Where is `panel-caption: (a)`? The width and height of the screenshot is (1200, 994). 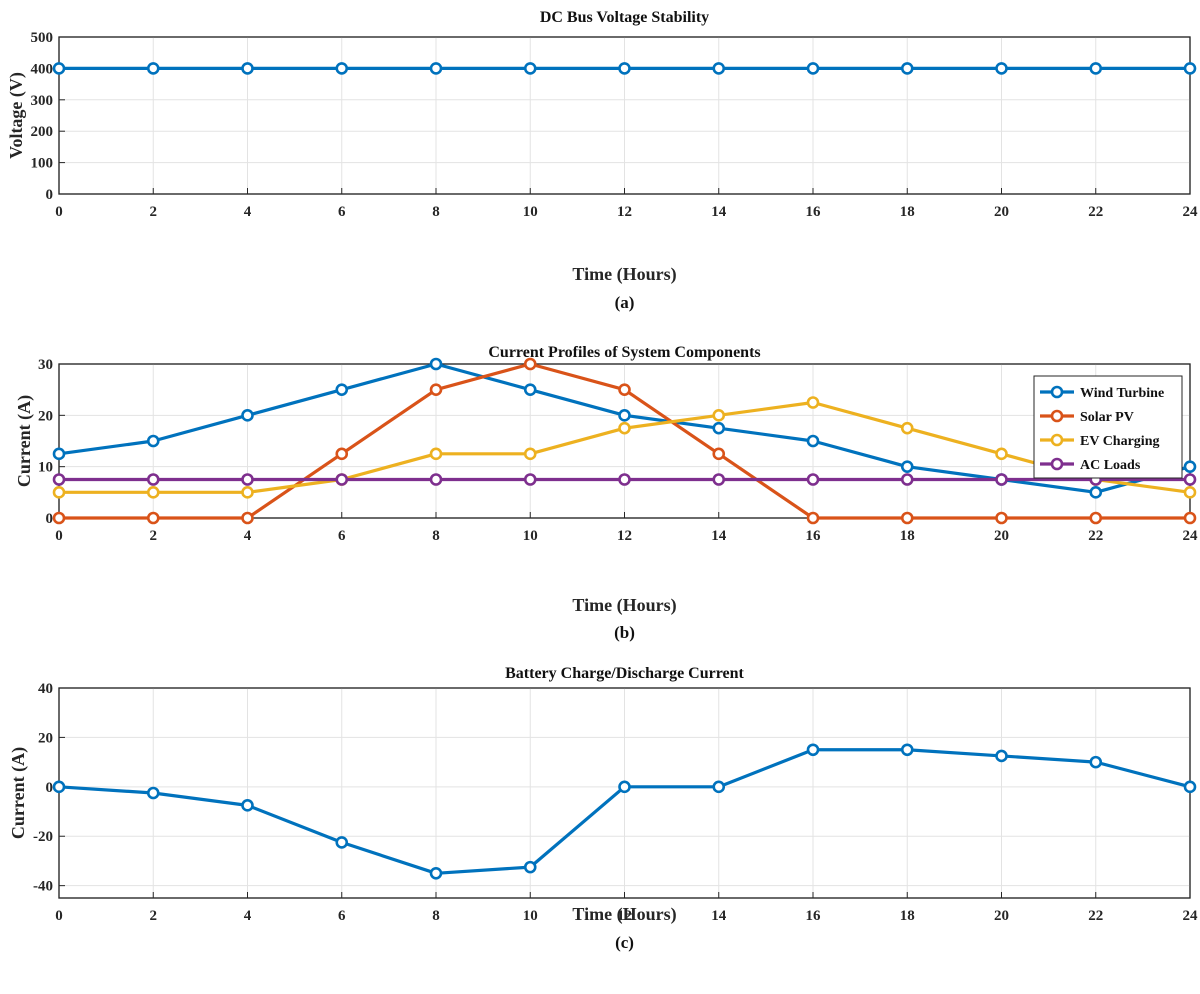
panel-caption: (a) is located at coordinates (625, 302).